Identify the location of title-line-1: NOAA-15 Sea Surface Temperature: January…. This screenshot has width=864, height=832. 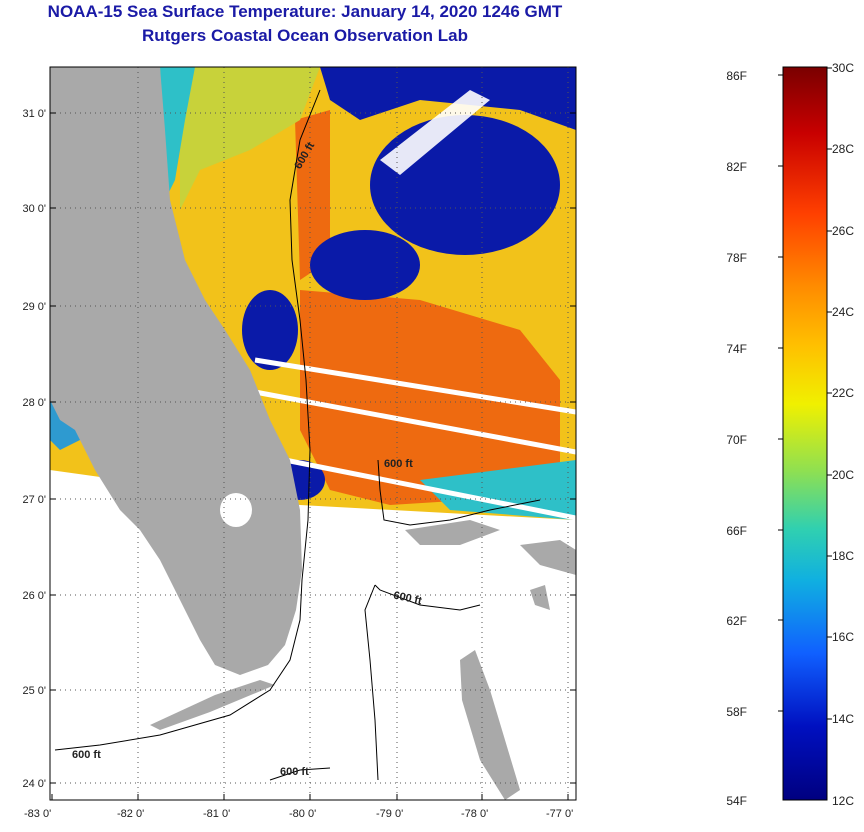
(305, 11).